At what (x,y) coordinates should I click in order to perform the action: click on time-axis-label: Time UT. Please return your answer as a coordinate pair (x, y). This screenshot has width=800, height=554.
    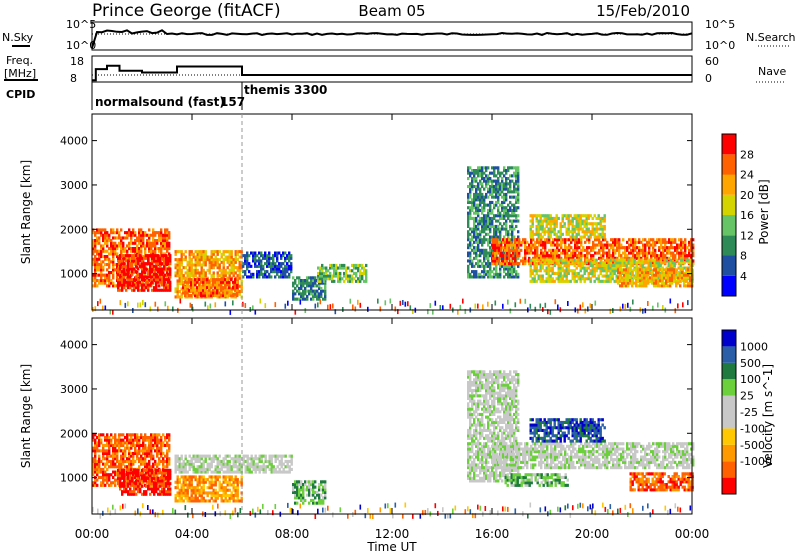
    Looking at the image, I should click on (391, 547).